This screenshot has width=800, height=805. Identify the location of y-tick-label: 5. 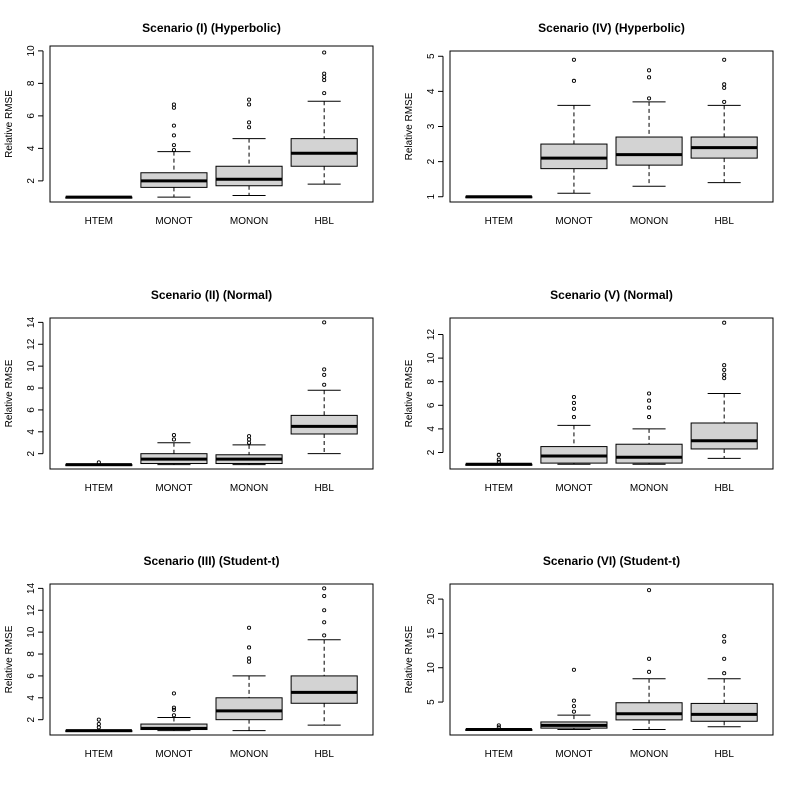
(431, 56).